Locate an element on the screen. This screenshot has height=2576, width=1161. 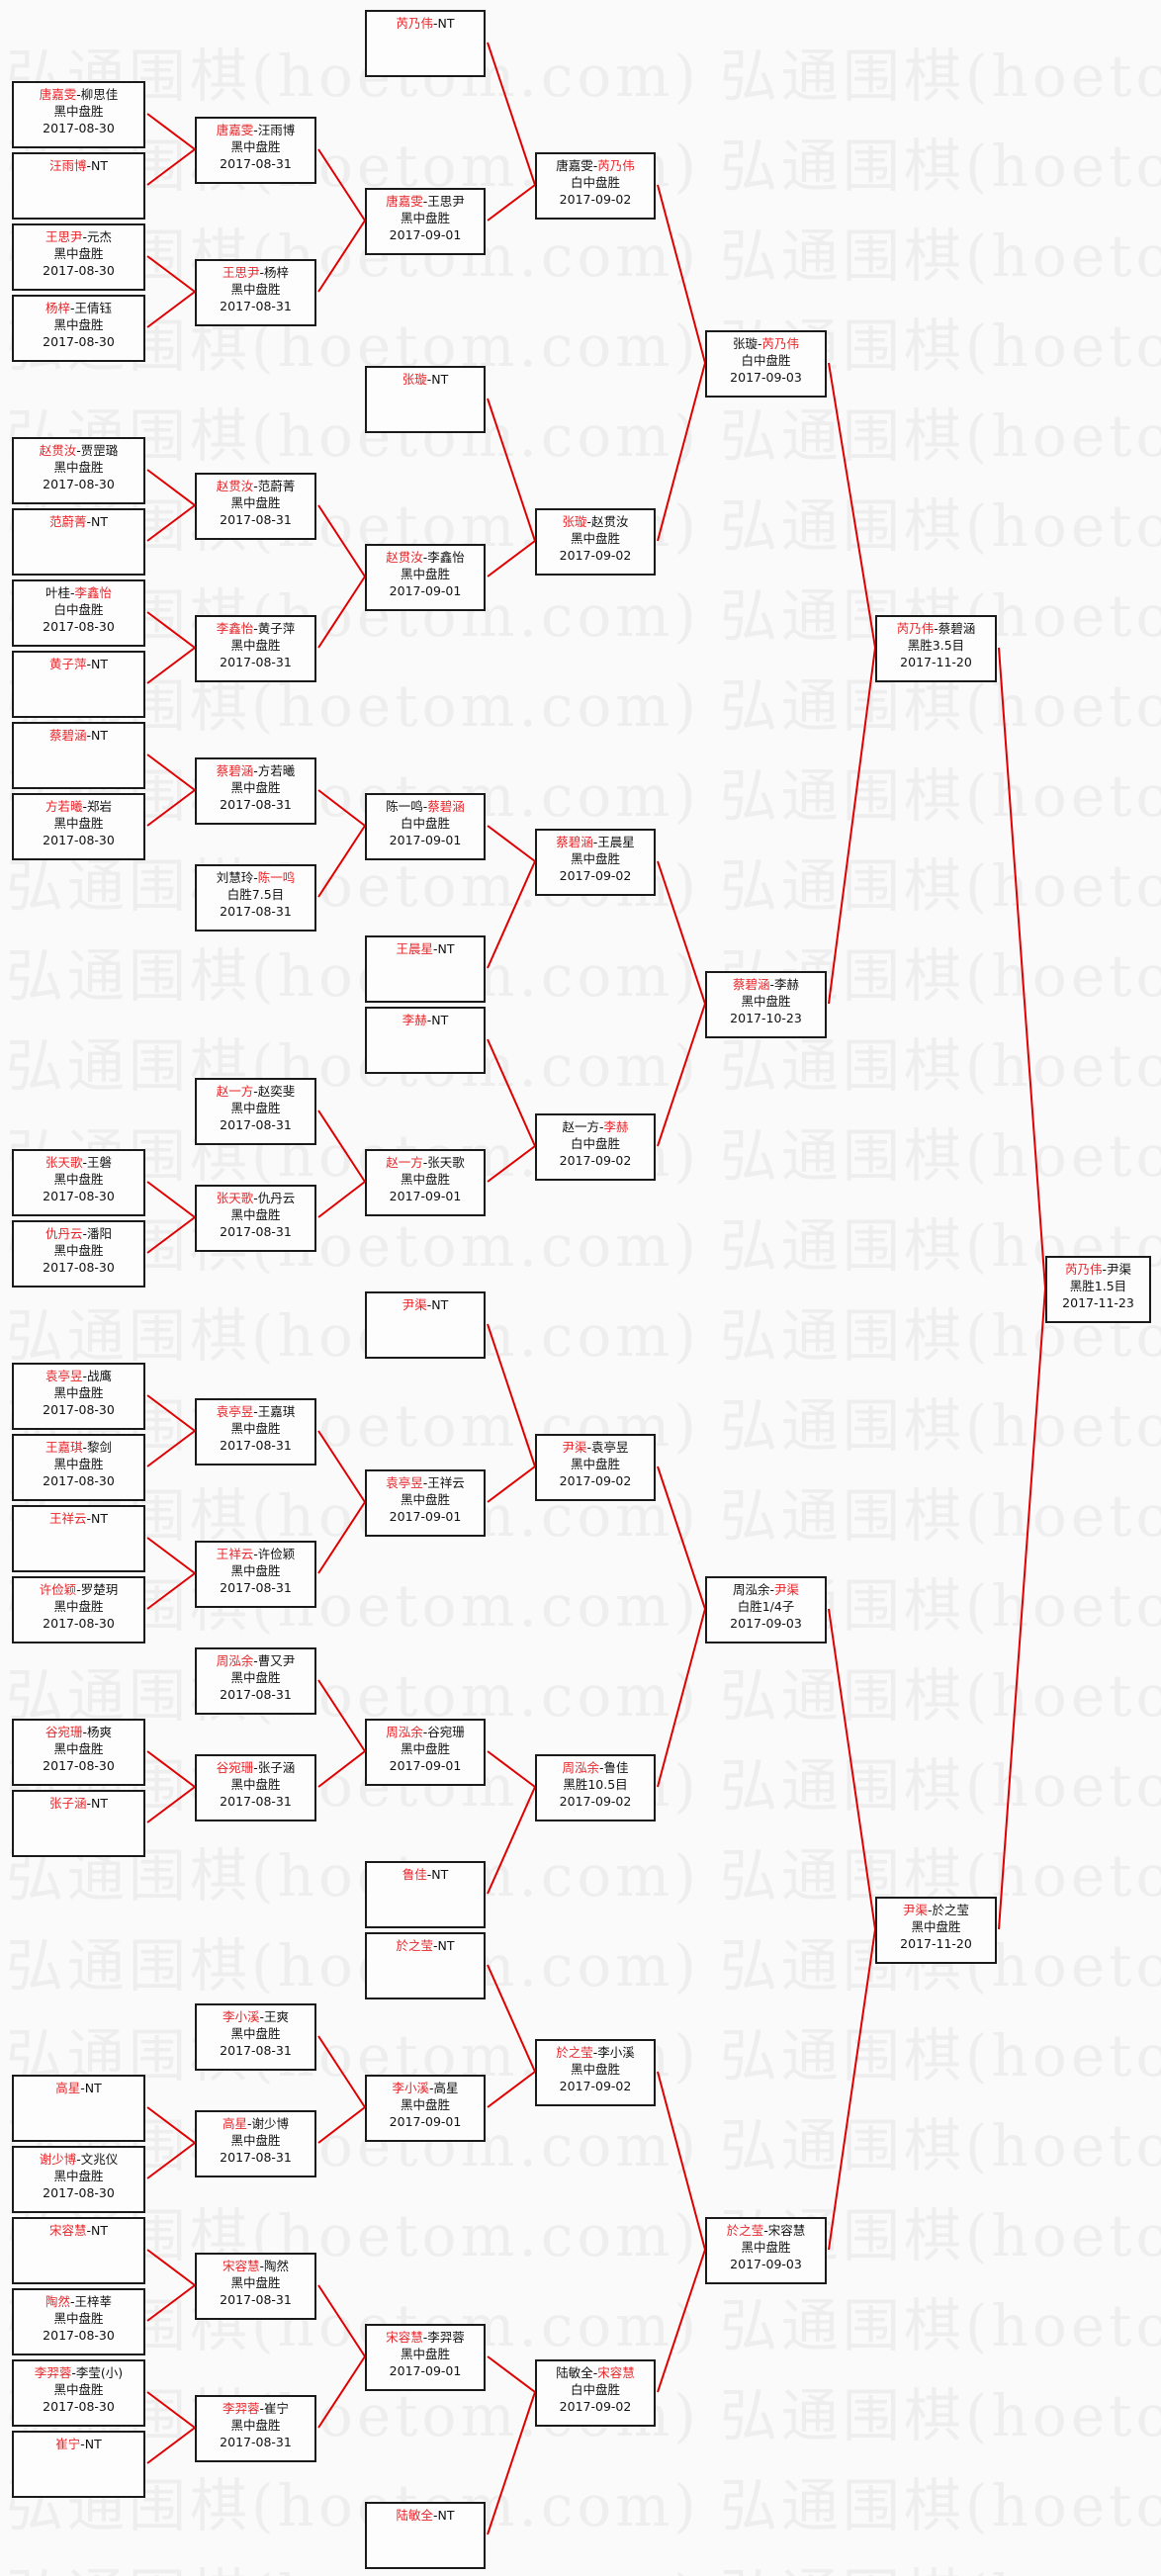
player-2: 尹渠 is located at coordinates (787, 1589).